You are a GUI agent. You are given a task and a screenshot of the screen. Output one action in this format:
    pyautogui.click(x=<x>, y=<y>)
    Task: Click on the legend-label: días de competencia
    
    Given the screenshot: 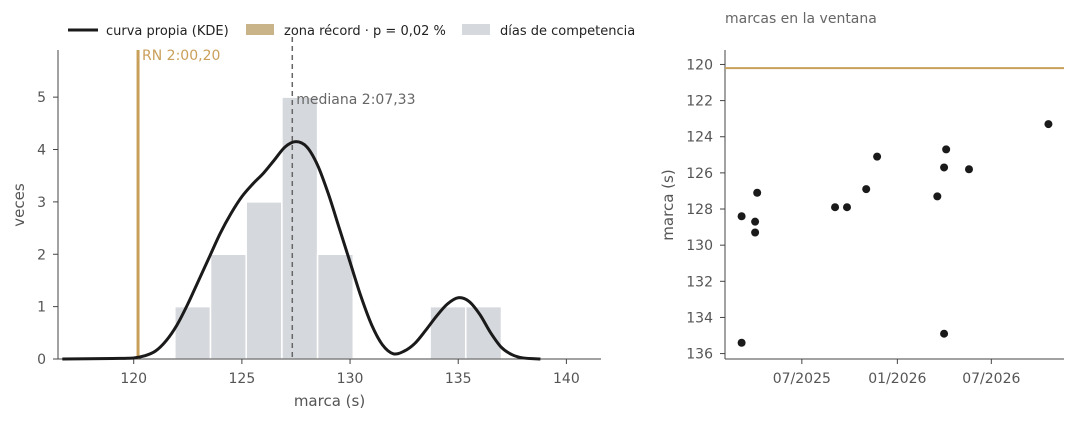 What is the action you would take?
    pyautogui.click(x=567, y=31)
    